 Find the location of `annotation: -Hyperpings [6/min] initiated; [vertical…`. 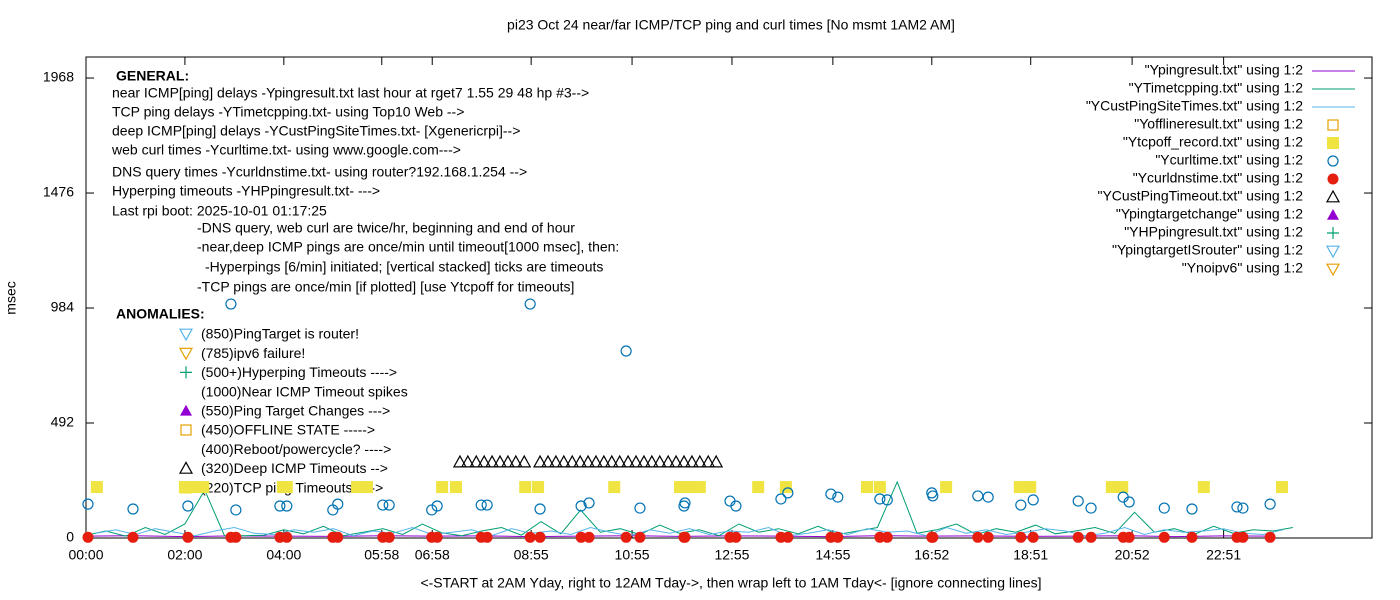

annotation: -Hyperpings [6/min] initiated; [vertical… is located at coordinates (404, 267).